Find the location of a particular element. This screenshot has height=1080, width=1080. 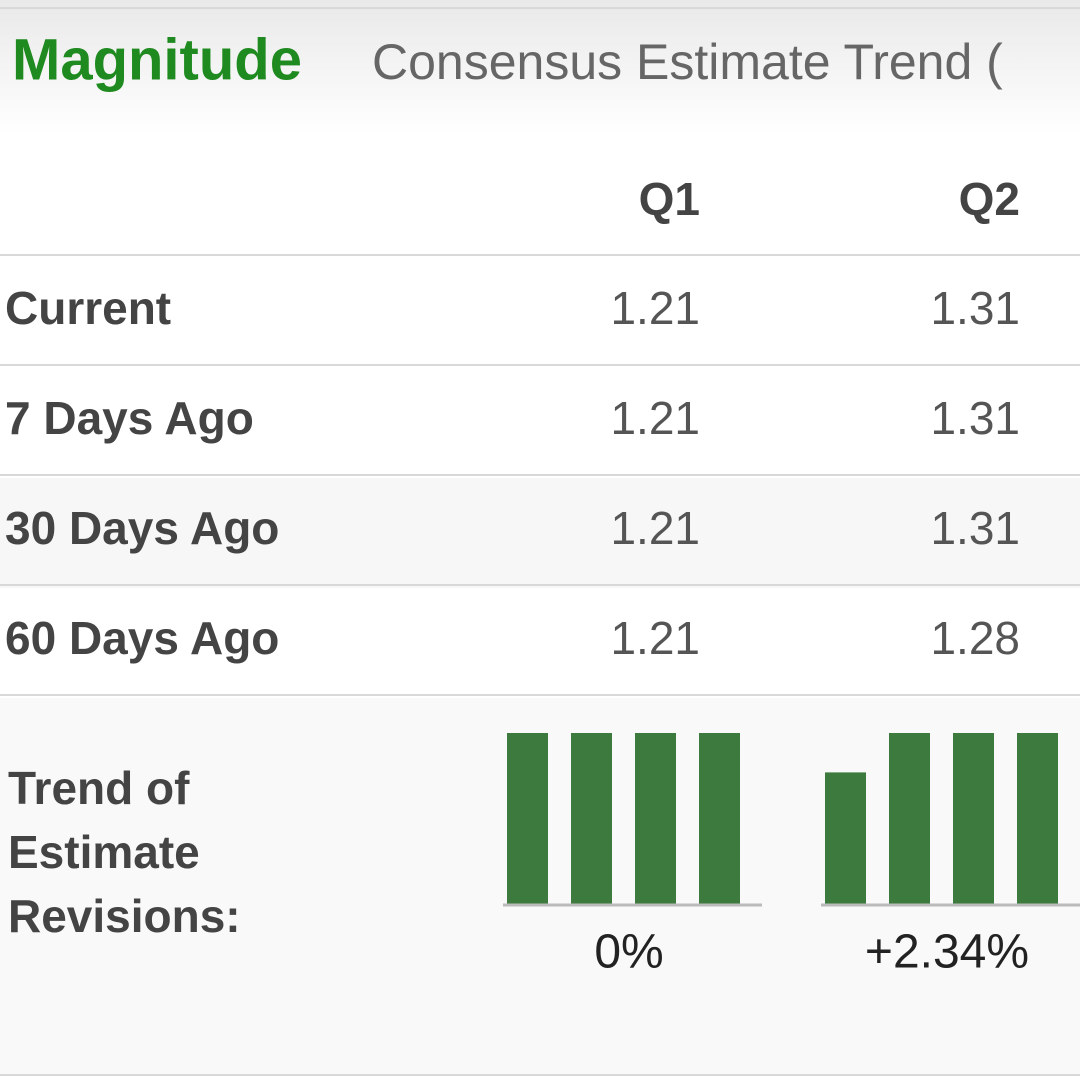

row-label: 7 Days Ago is located at coordinates (129, 418).